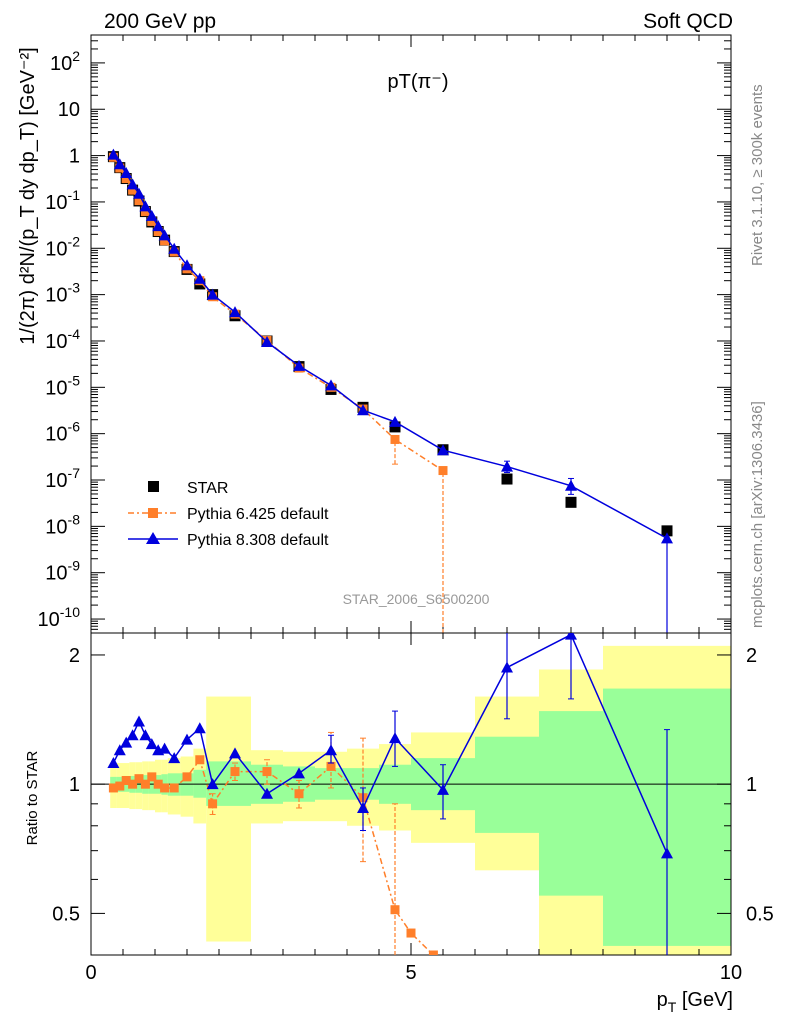  I want to click on main-y-tick-label: 10⁻⁹, so click(62, 571).